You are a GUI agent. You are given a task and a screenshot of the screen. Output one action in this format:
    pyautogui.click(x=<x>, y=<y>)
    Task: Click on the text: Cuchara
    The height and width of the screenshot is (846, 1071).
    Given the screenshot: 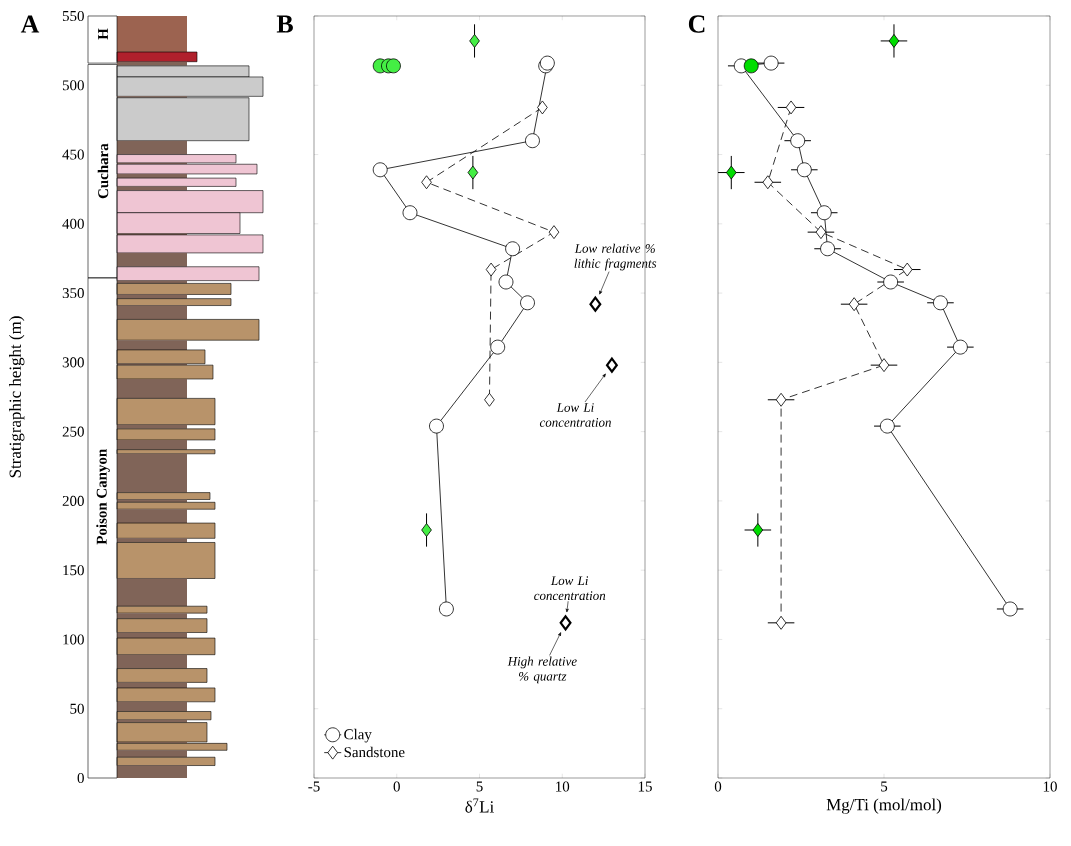 What is the action you would take?
    pyautogui.click(x=103, y=171)
    